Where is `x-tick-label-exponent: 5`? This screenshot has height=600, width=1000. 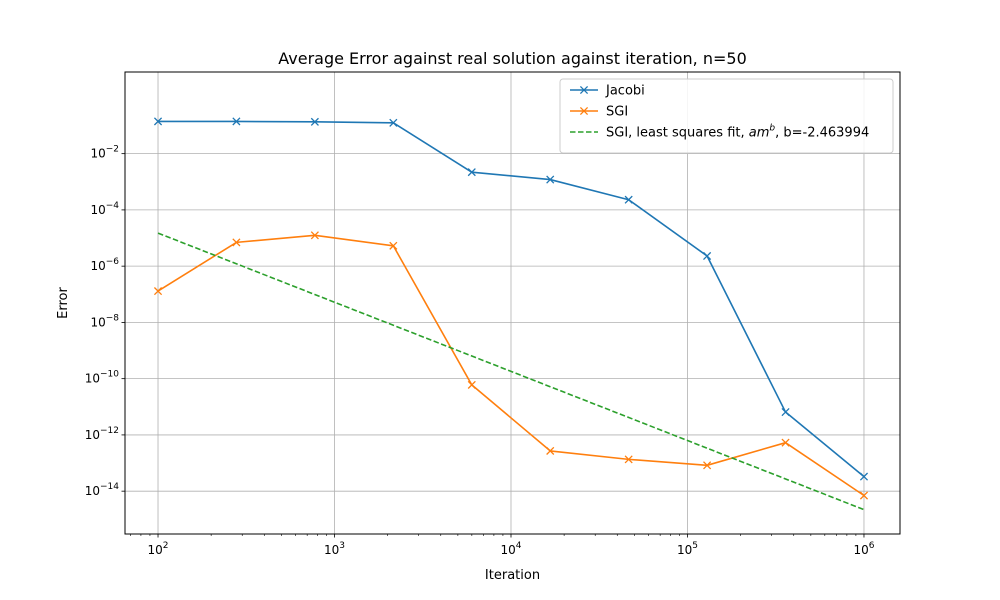 x-tick-label-exponent: 5 is located at coordinates (695, 546).